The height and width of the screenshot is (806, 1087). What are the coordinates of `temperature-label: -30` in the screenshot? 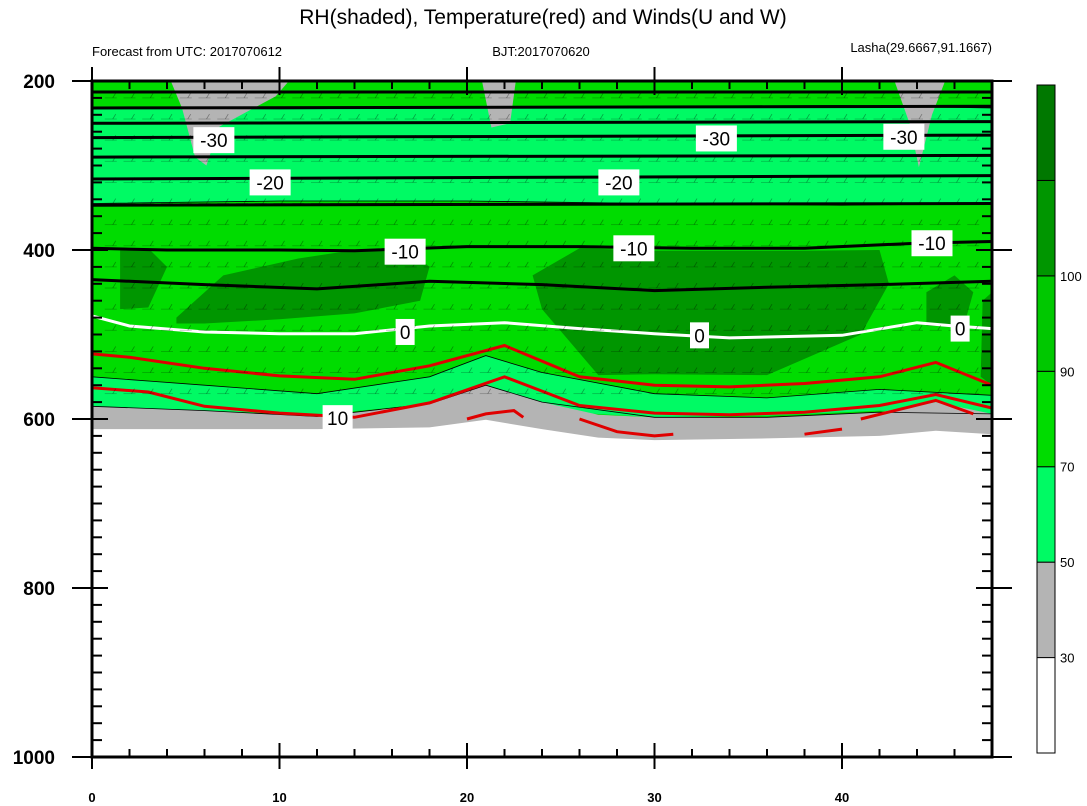 It's located at (716, 139).